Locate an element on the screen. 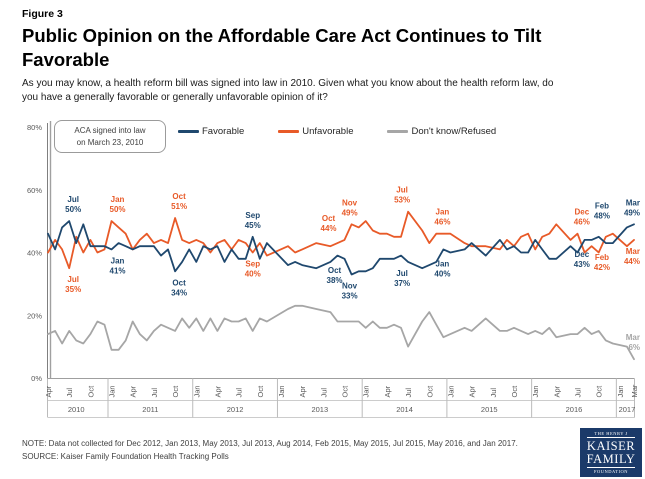 The height and width of the screenshot is (479, 645). kff-logo: THE HENRY J KAISER FAMILY FOUNDATION is located at coordinates (611, 452).